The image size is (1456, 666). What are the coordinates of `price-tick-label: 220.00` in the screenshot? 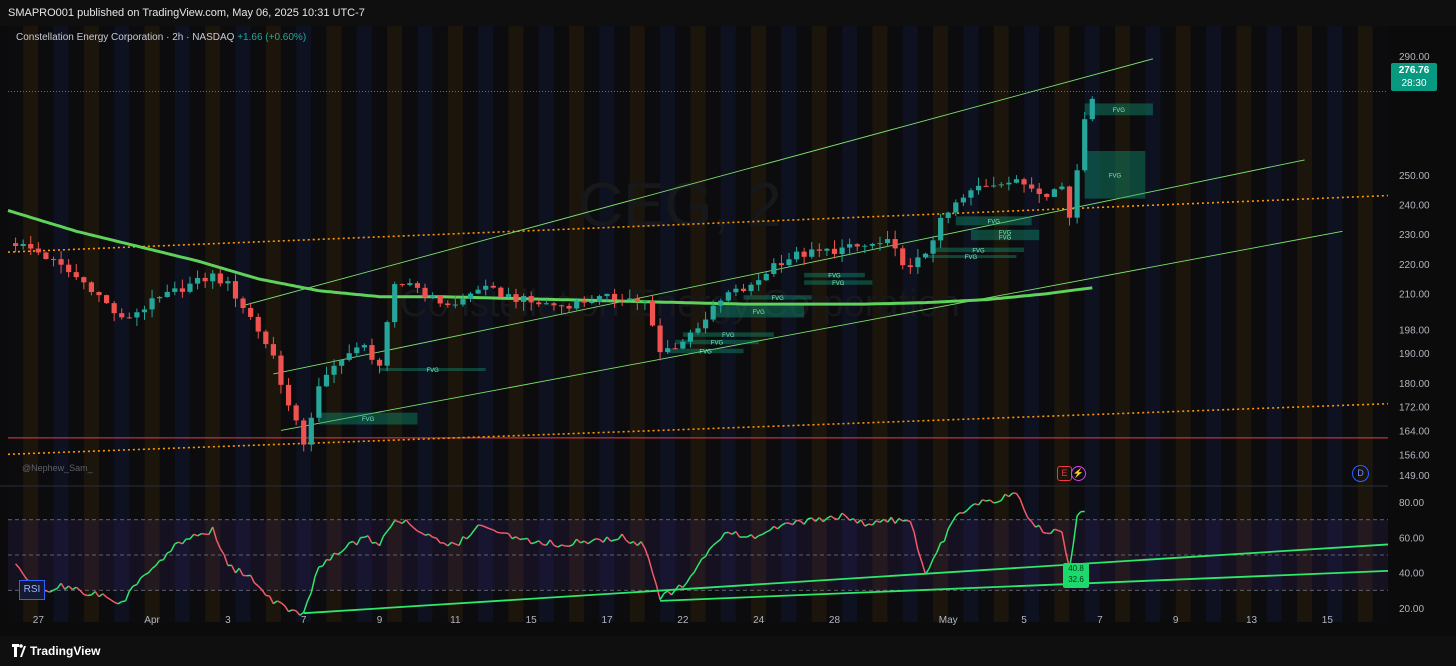 It's located at (1414, 265).